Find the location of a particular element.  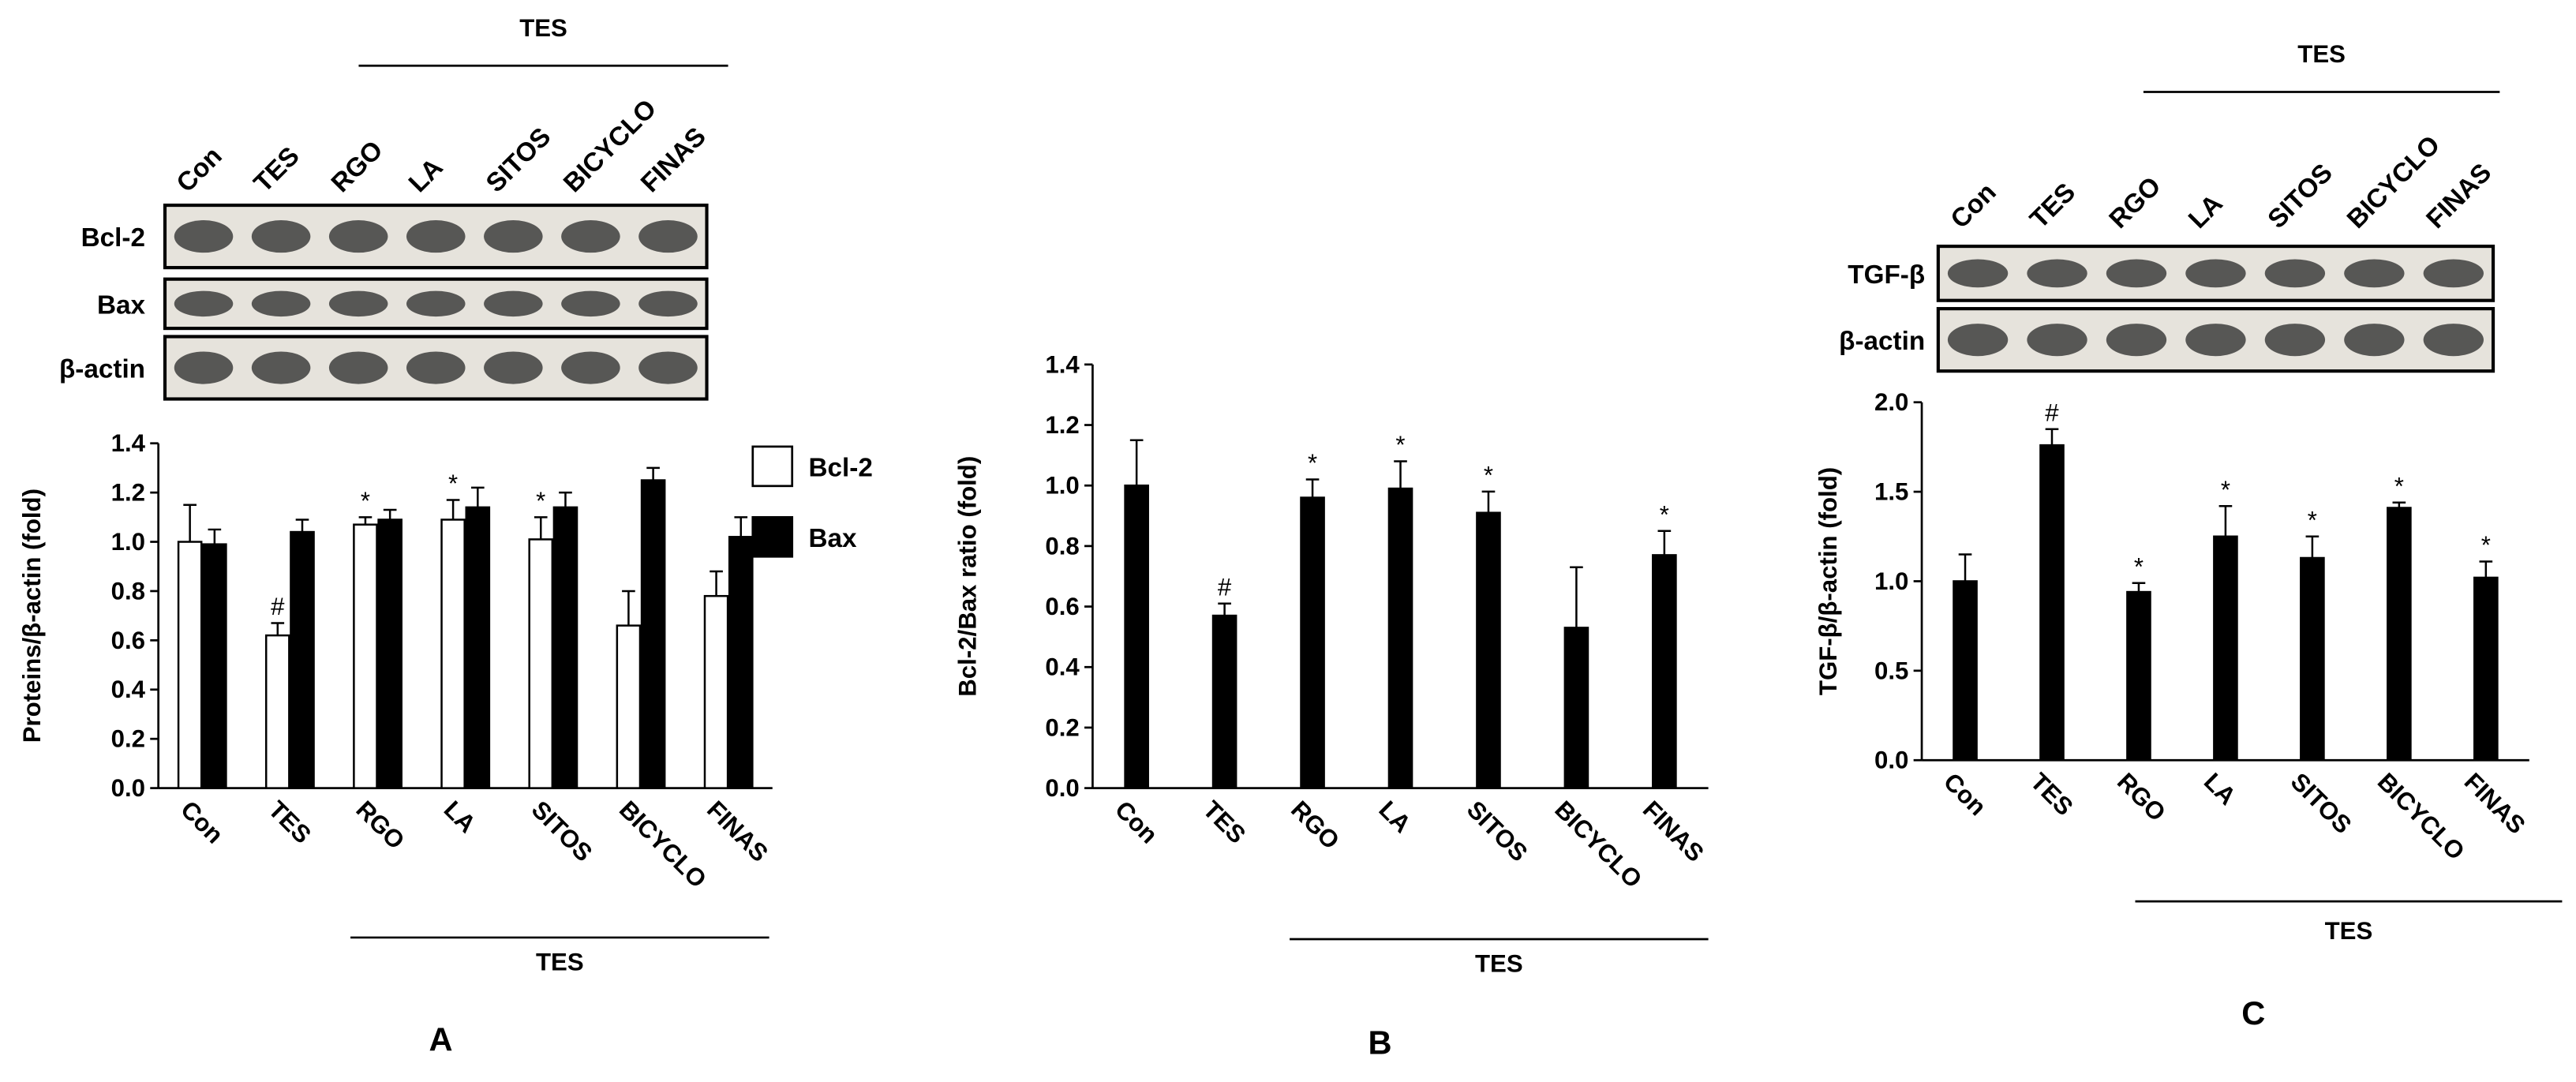

lane-label: SITOS is located at coordinates (2300, 196).